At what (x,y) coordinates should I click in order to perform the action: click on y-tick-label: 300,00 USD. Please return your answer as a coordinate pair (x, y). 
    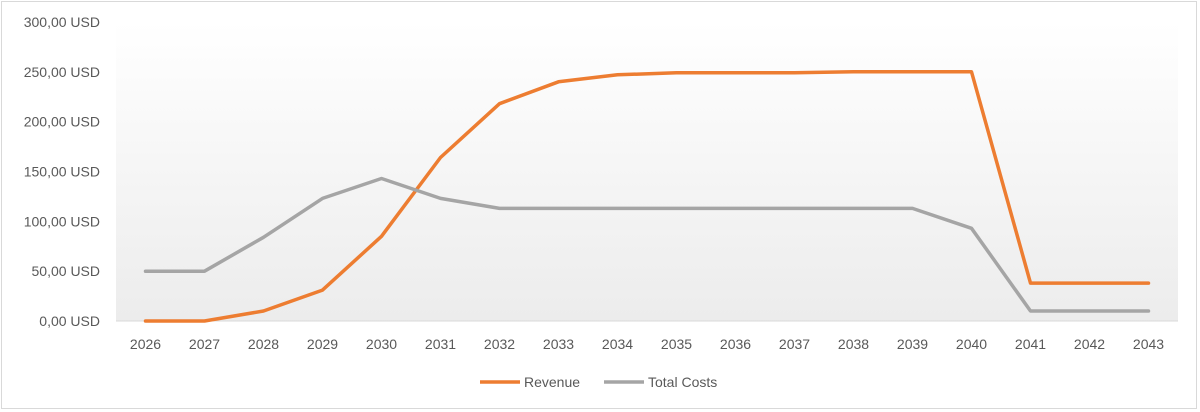
    Looking at the image, I should click on (62, 22).